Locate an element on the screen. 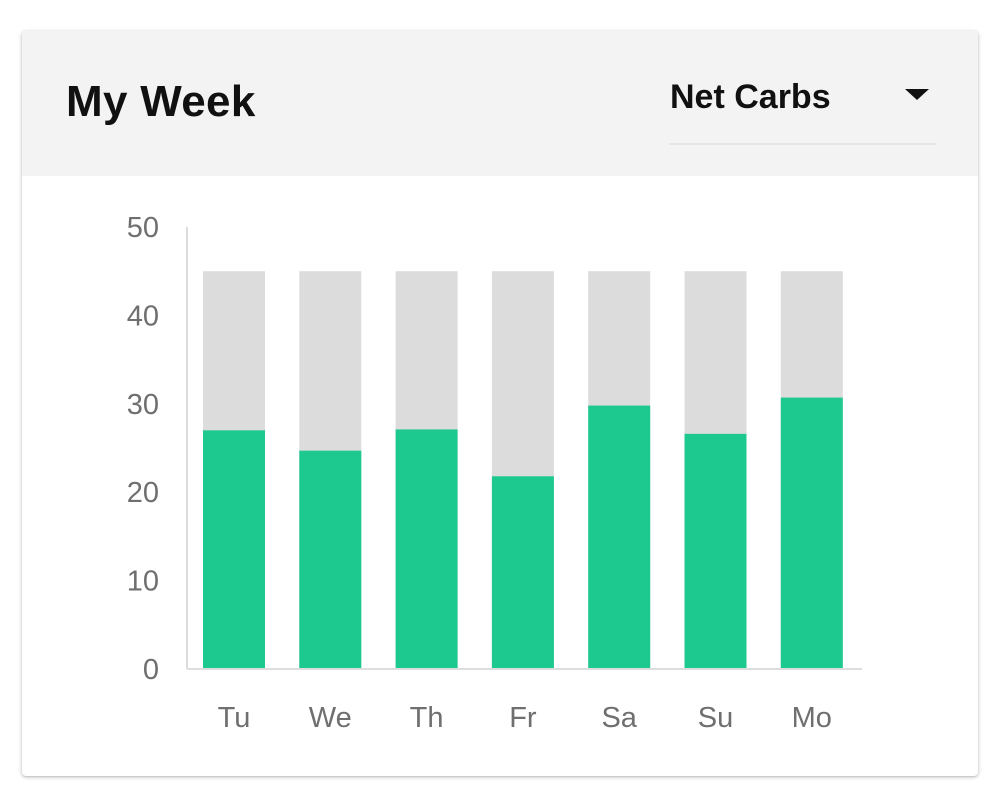 The width and height of the screenshot is (1000, 786). y-tick-label: 20 is located at coordinates (143, 493).